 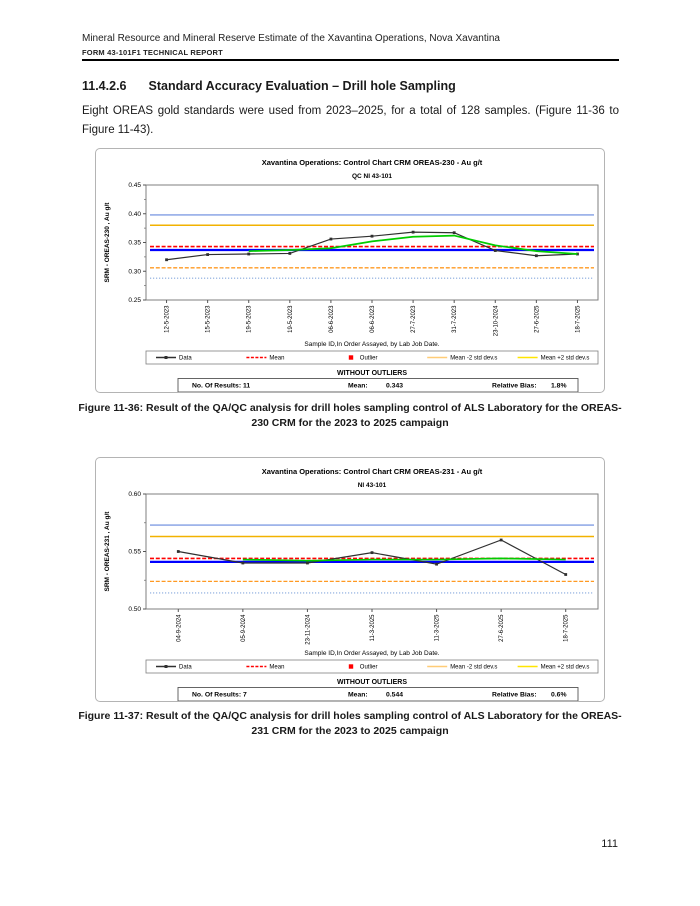 What do you see at coordinates (559, 695) in the screenshot?
I see `stats-bias-value: 0.6%` at bounding box center [559, 695].